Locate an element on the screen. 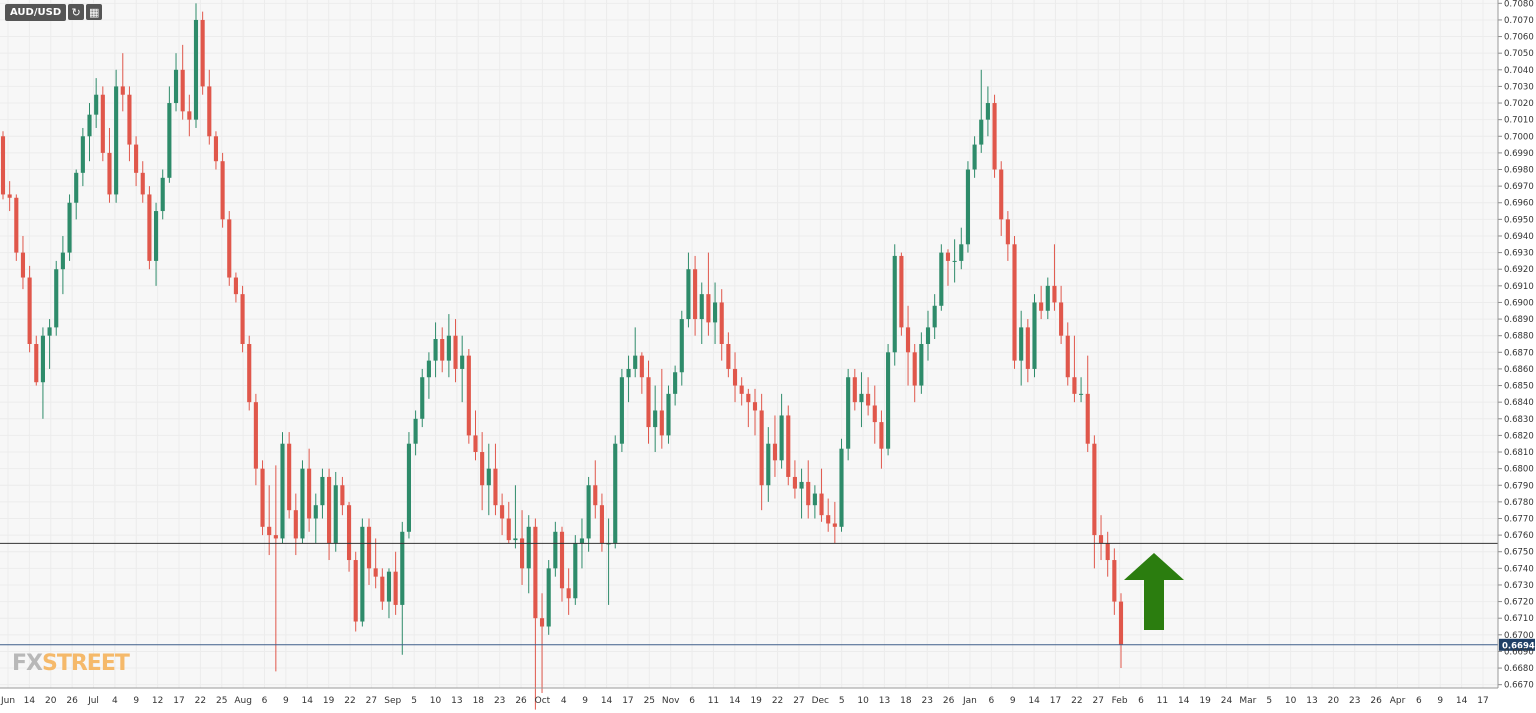 This screenshot has width=1536, height=713. refresh-icon: ↻ is located at coordinates (76, 12).